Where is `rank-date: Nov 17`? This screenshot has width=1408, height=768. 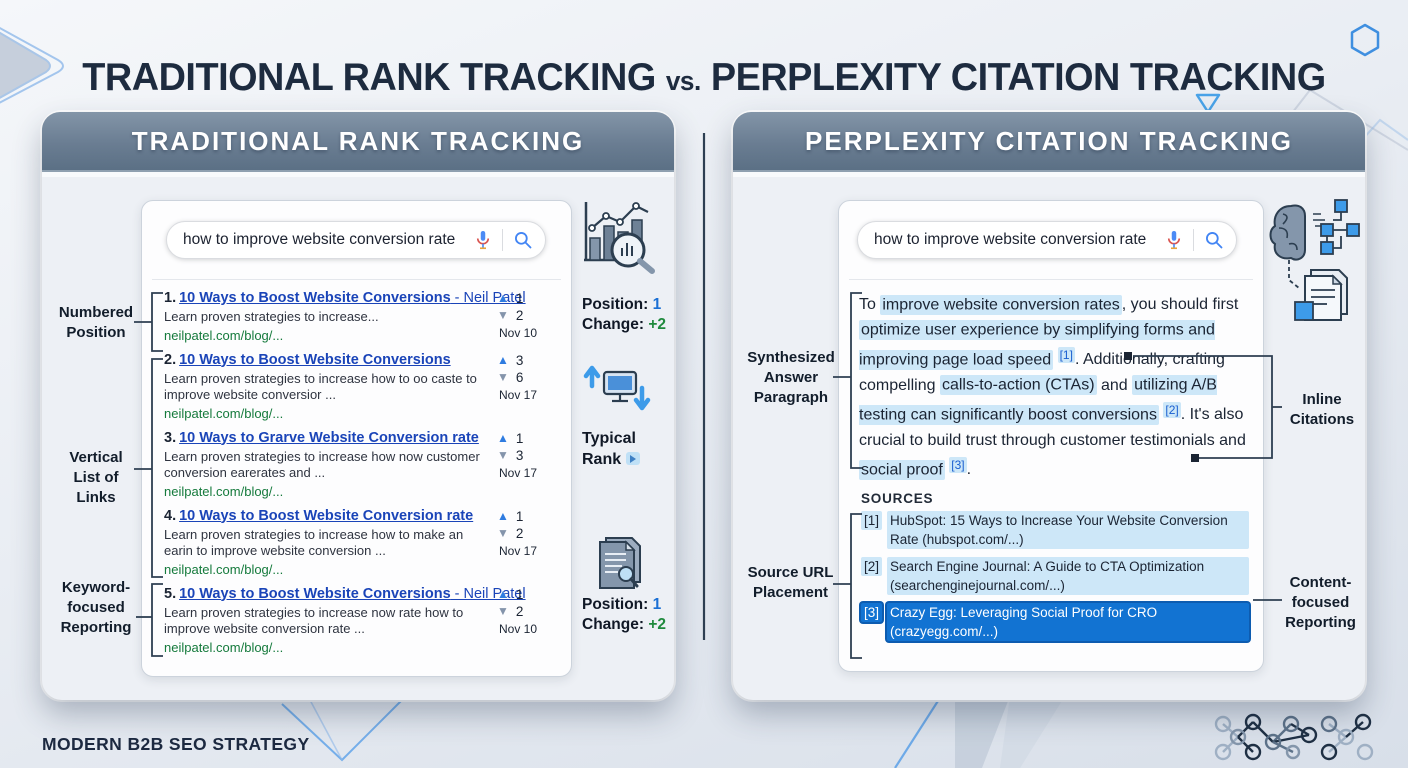
rank-date: Nov 17 is located at coordinates (518, 472).